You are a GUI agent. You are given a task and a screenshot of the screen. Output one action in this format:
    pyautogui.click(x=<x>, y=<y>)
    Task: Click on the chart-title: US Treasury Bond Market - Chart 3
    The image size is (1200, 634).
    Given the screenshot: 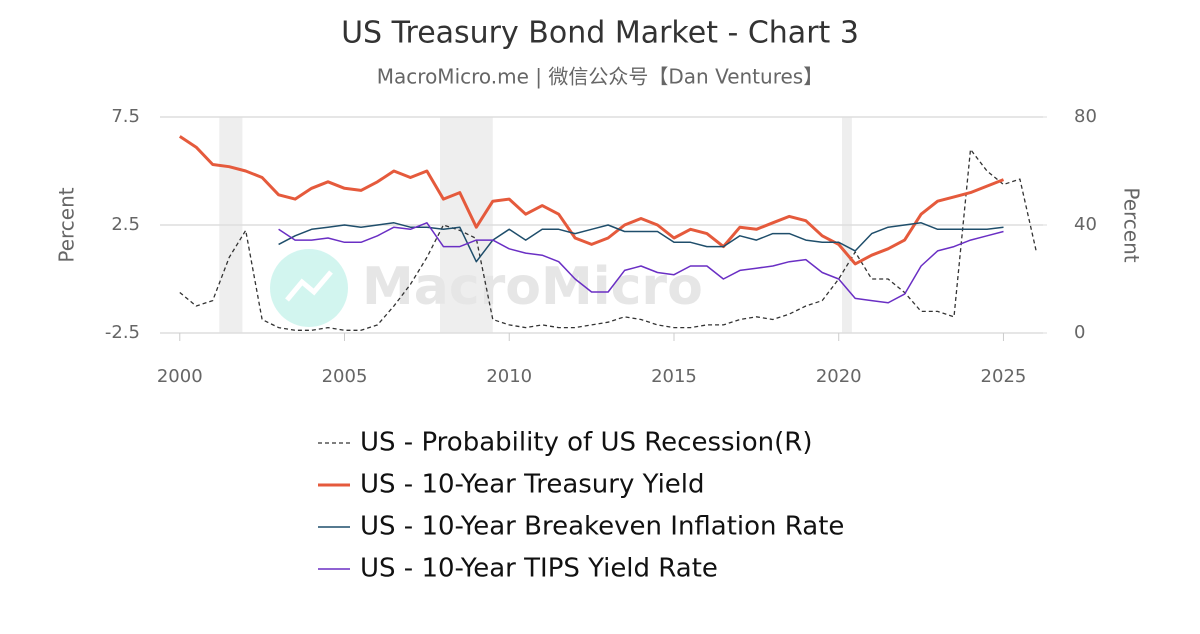 What is the action you would take?
    pyautogui.click(x=600, y=33)
    